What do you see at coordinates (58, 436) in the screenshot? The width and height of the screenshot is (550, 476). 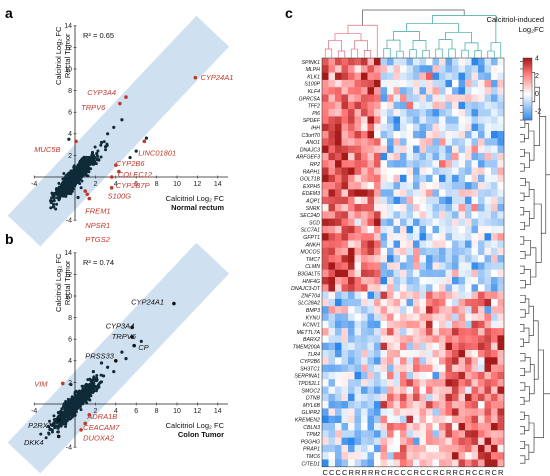 I see `highlight-point` at bounding box center [58, 436].